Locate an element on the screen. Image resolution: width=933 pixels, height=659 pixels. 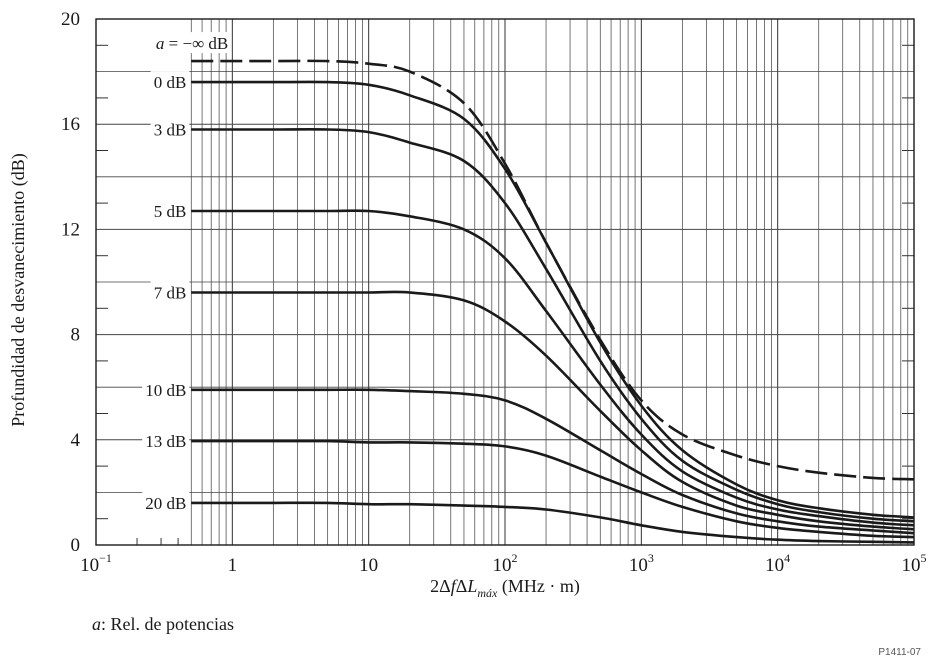
curve-label: 3 dB is located at coordinates (170, 129).